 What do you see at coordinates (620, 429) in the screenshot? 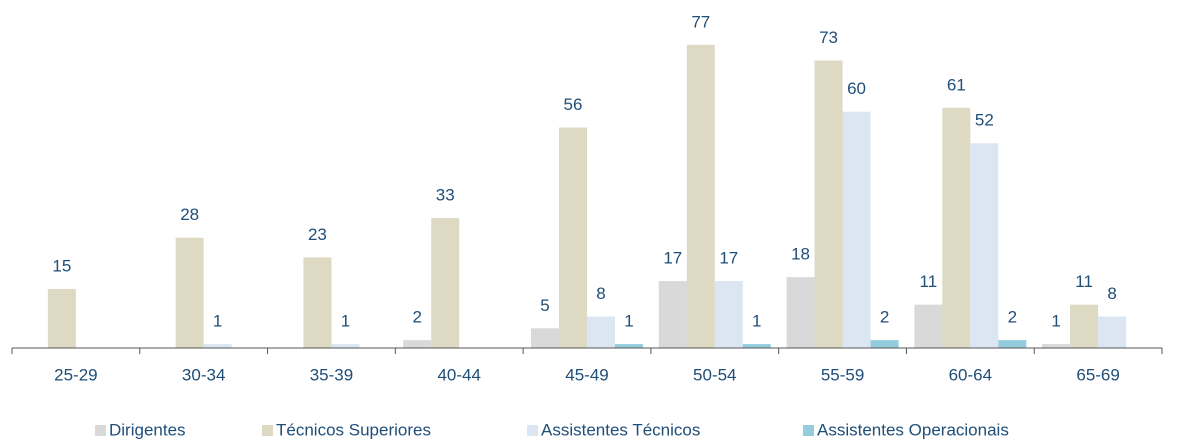
I see `legend-label: Assistentes Técnicos` at bounding box center [620, 429].